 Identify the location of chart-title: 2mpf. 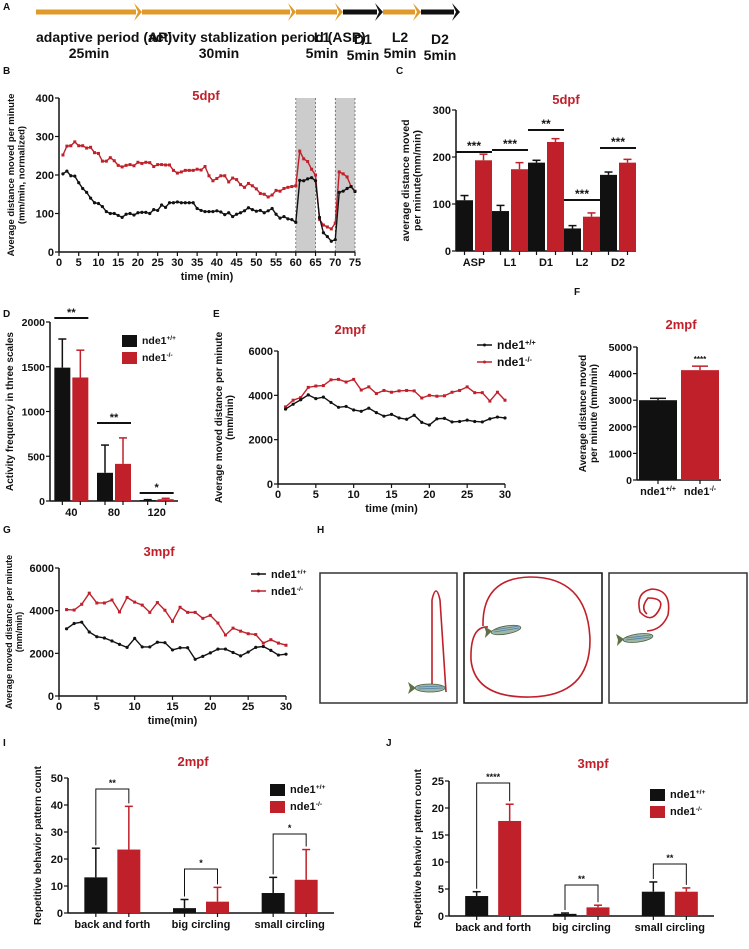
(350, 329).